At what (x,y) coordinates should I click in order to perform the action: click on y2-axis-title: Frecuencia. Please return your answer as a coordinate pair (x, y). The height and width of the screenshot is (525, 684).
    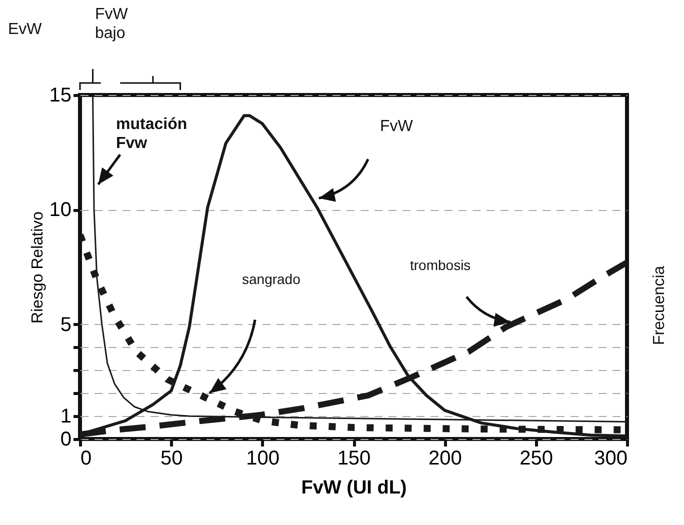
    Looking at the image, I should click on (660, 305).